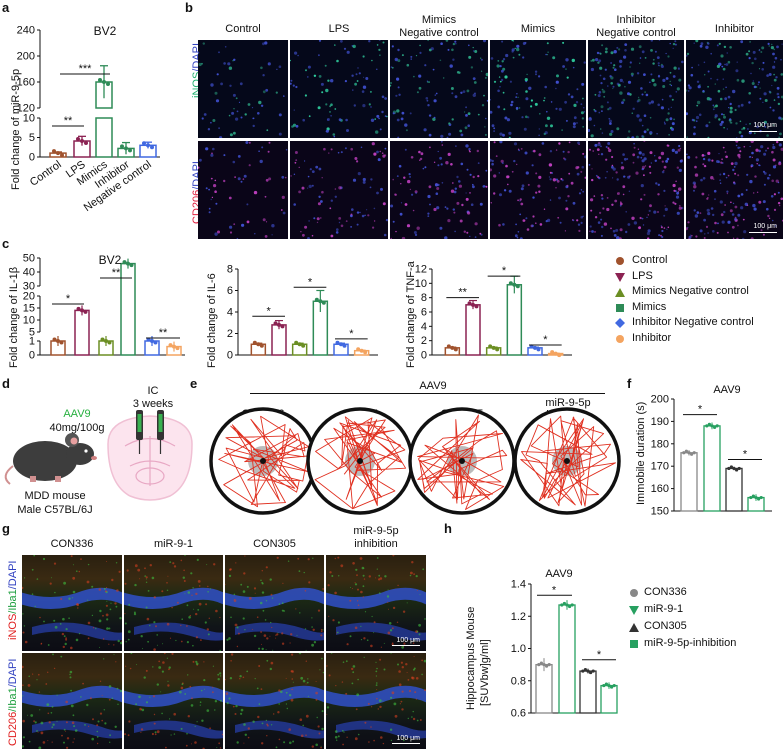 Image resolution: width=783 pixels, height=750 pixels. Describe the element at coordinates (448, 528) in the screenshot. I see `panel-letter-h: h` at that location.